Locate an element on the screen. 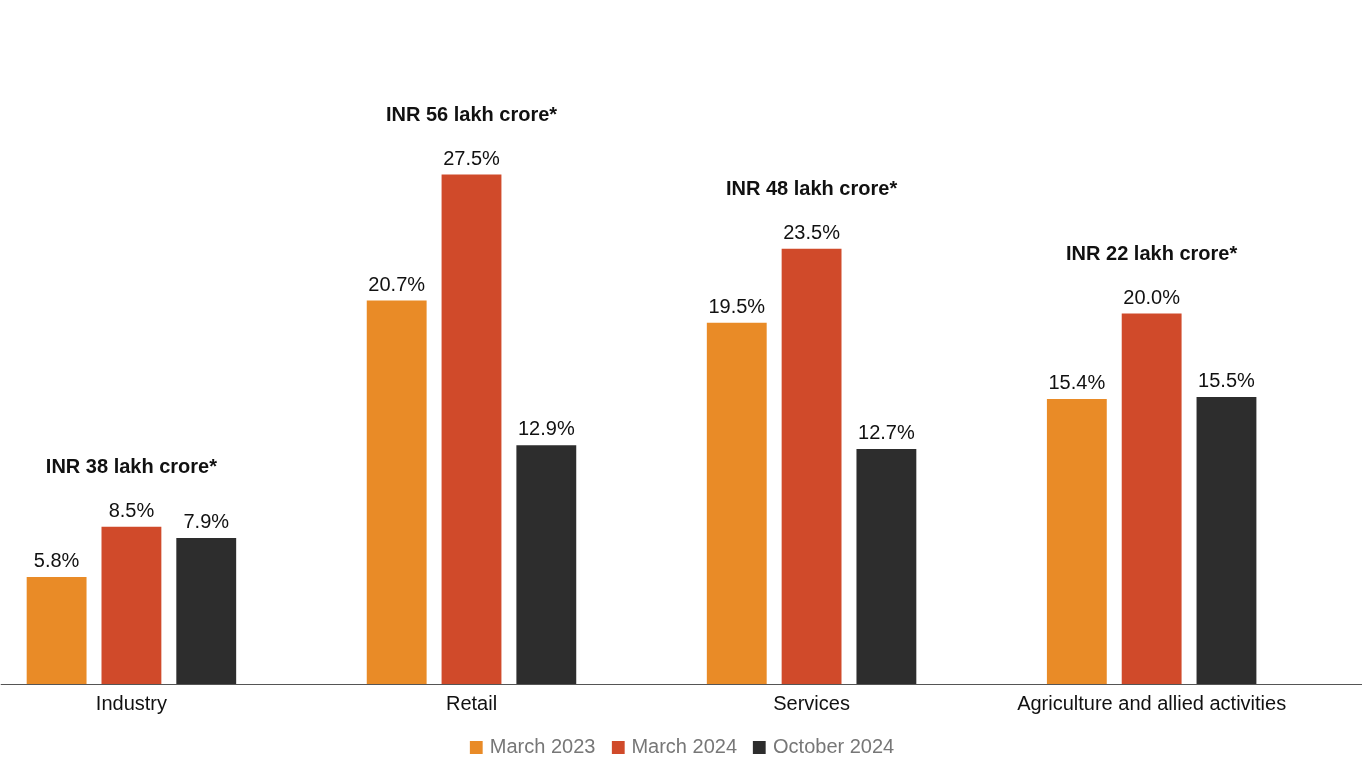 The width and height of the screenshot is (1362, 760). legend-label: March 2024 is located at coordinates (684, 746).